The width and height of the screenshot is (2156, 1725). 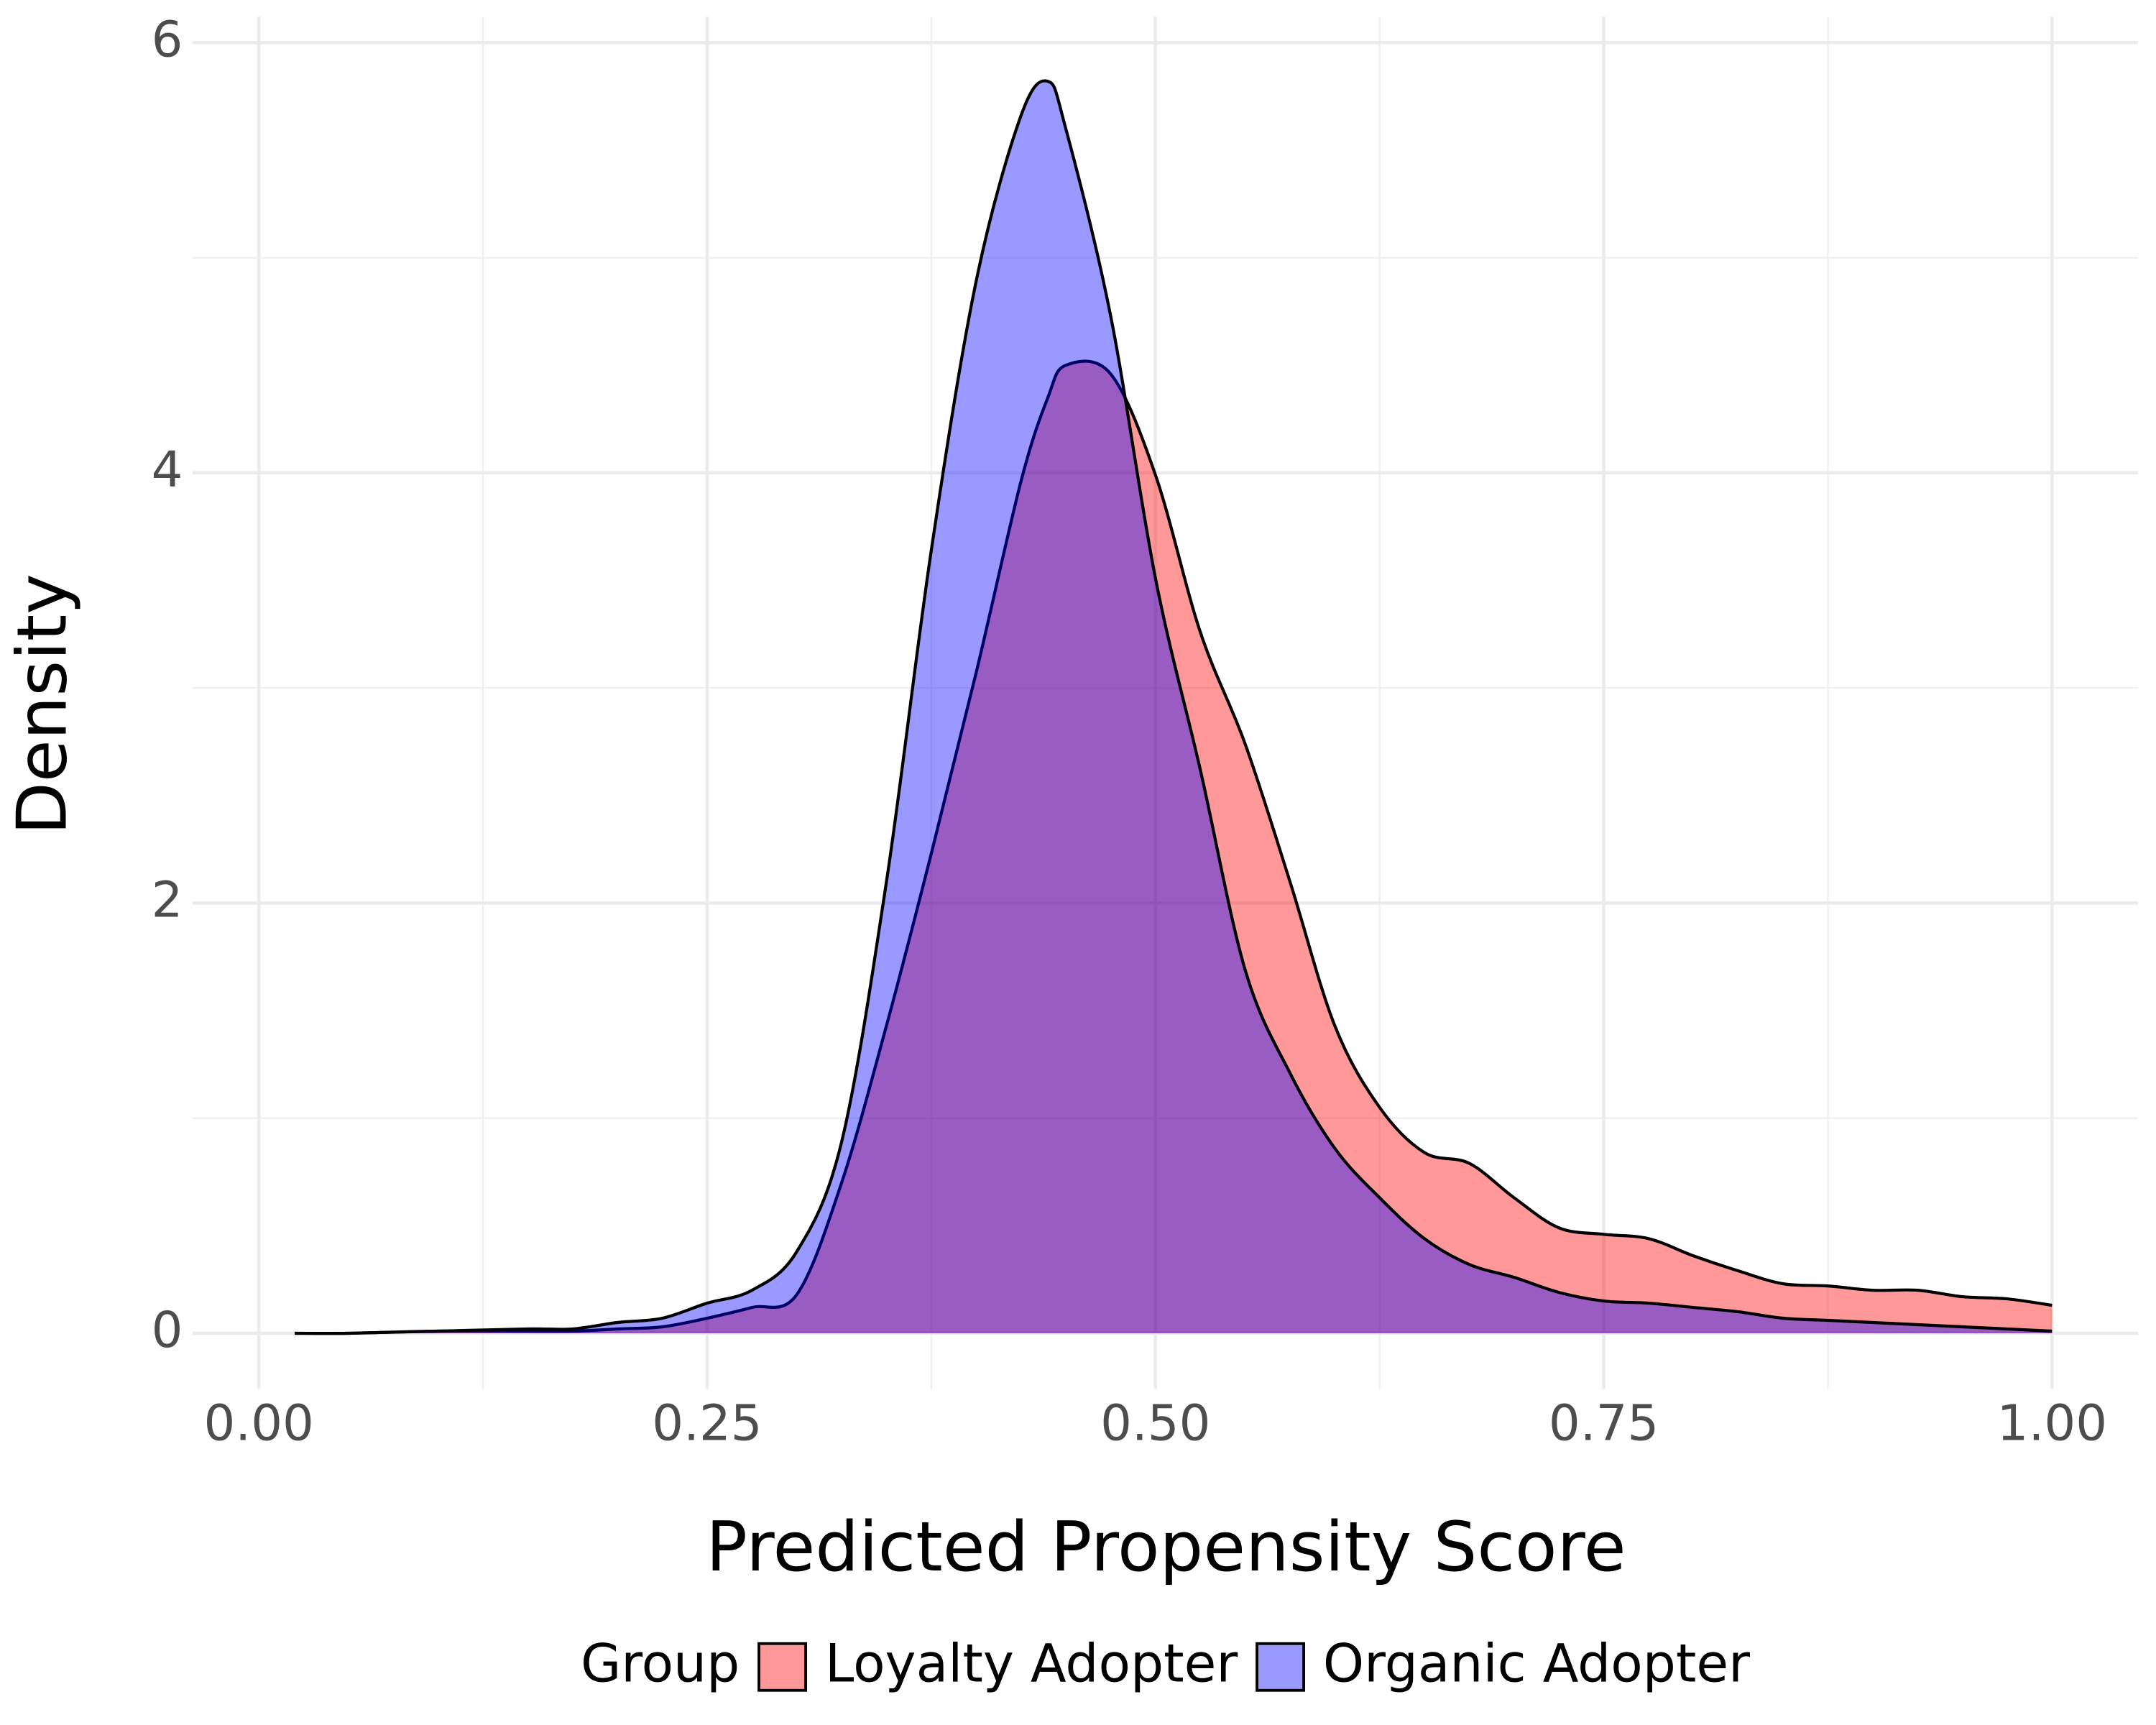 I want to click on legend-label: Organic Adopter, so click(x=1537, y=1664).